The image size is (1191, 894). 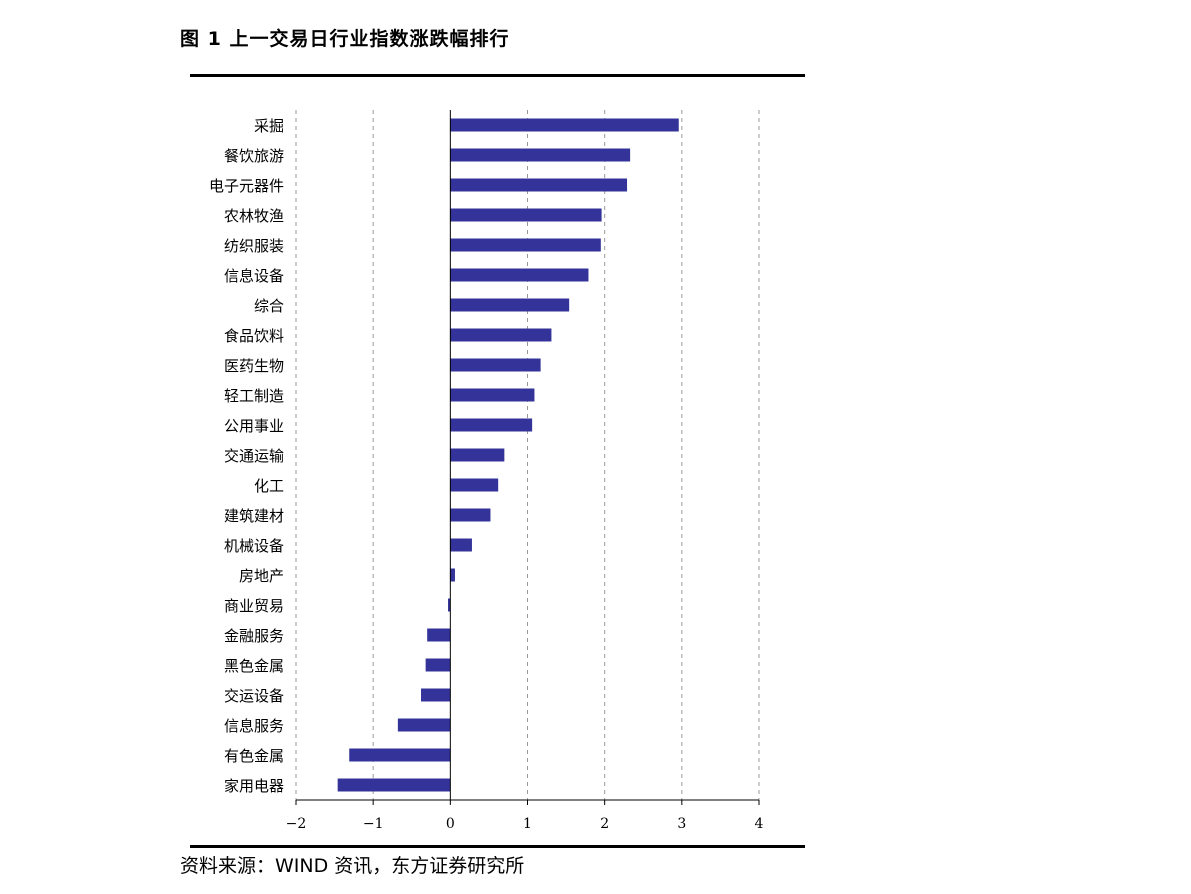 What do you see at coordinates (497, 75) in the screenshot?
I see `top-rule` at bounding box center [497, 75].